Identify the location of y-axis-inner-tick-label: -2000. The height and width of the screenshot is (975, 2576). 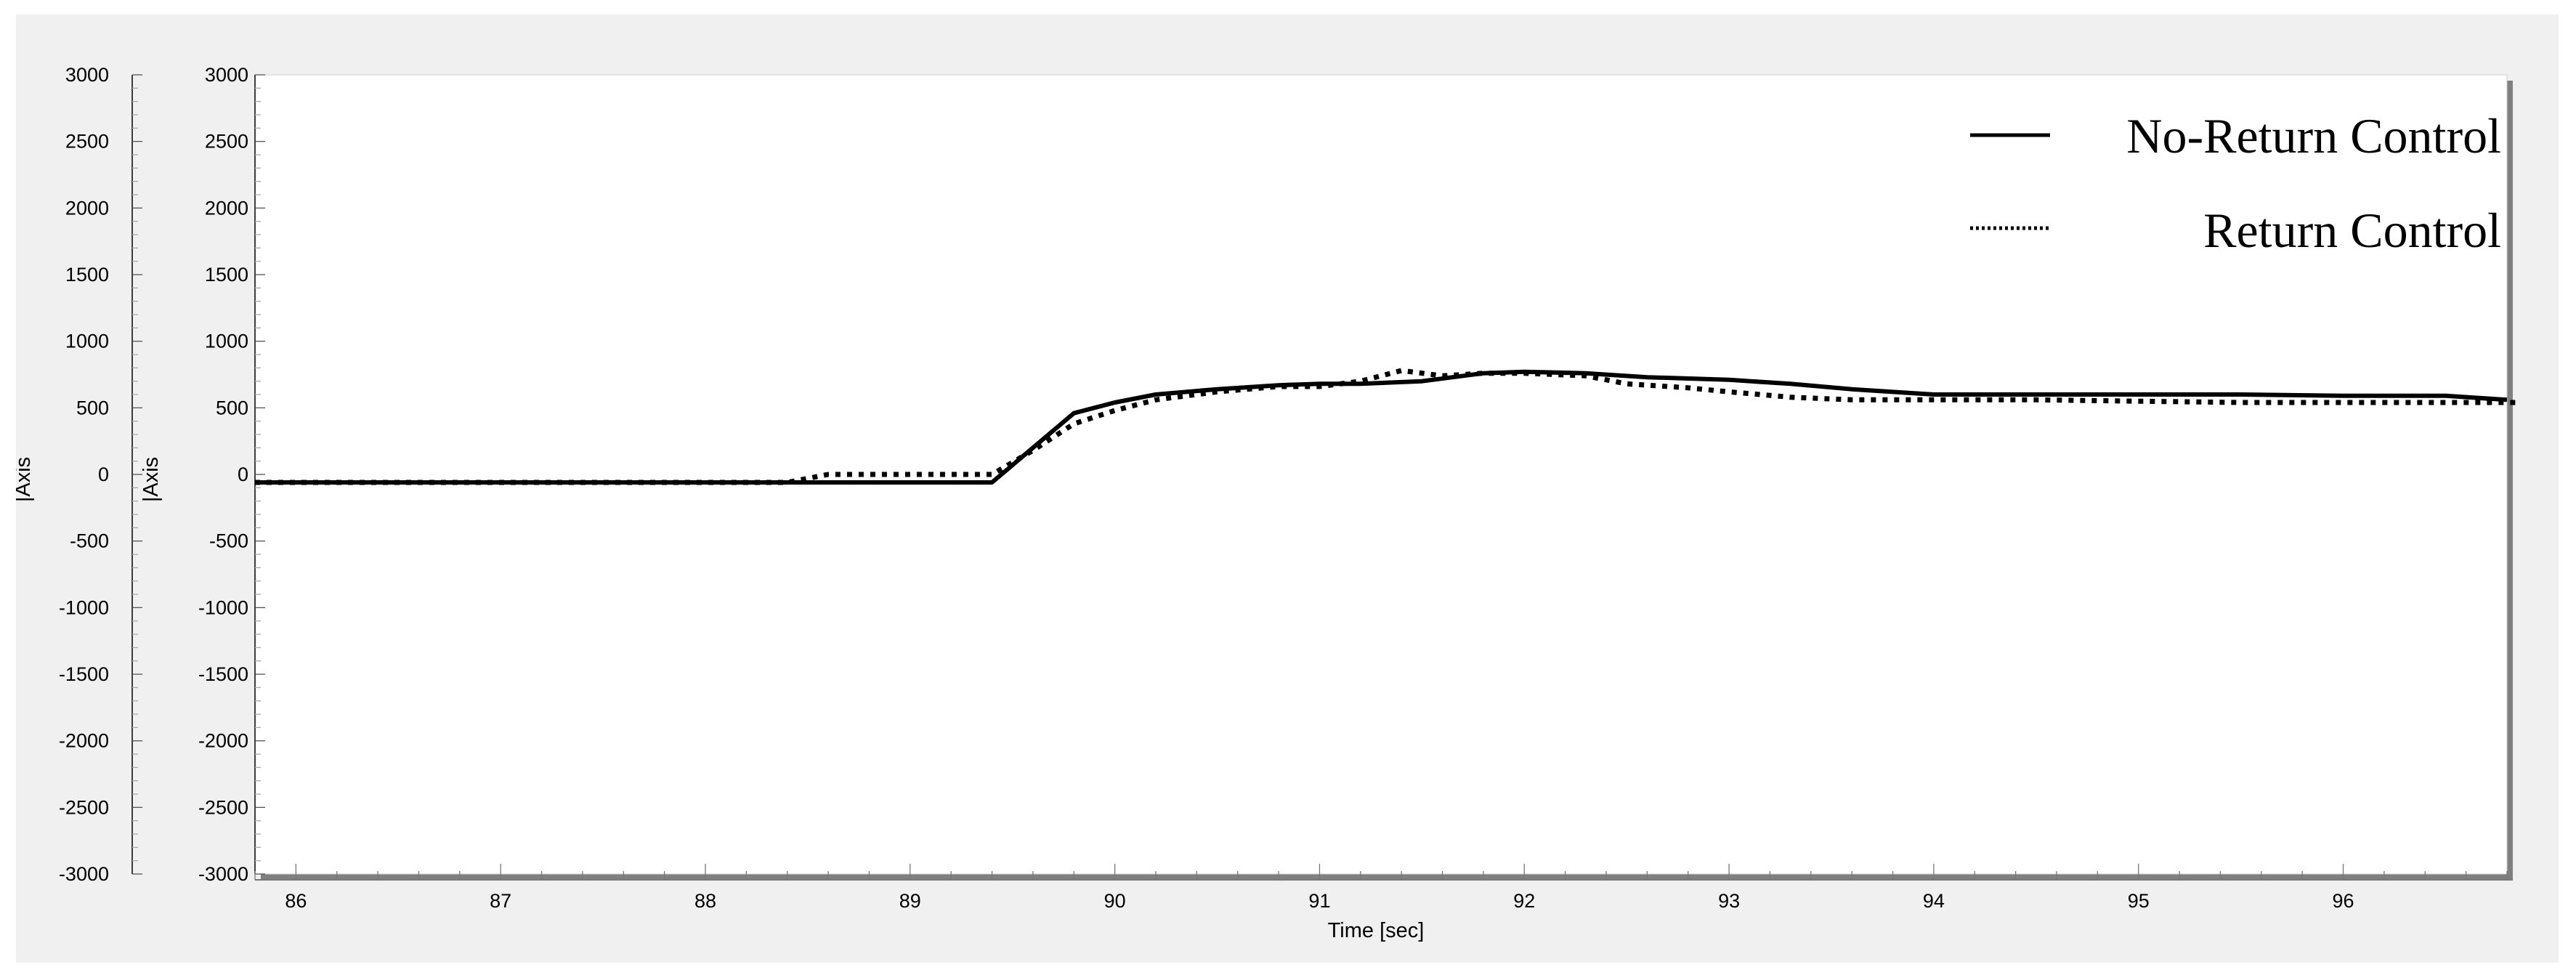
(223, 741).